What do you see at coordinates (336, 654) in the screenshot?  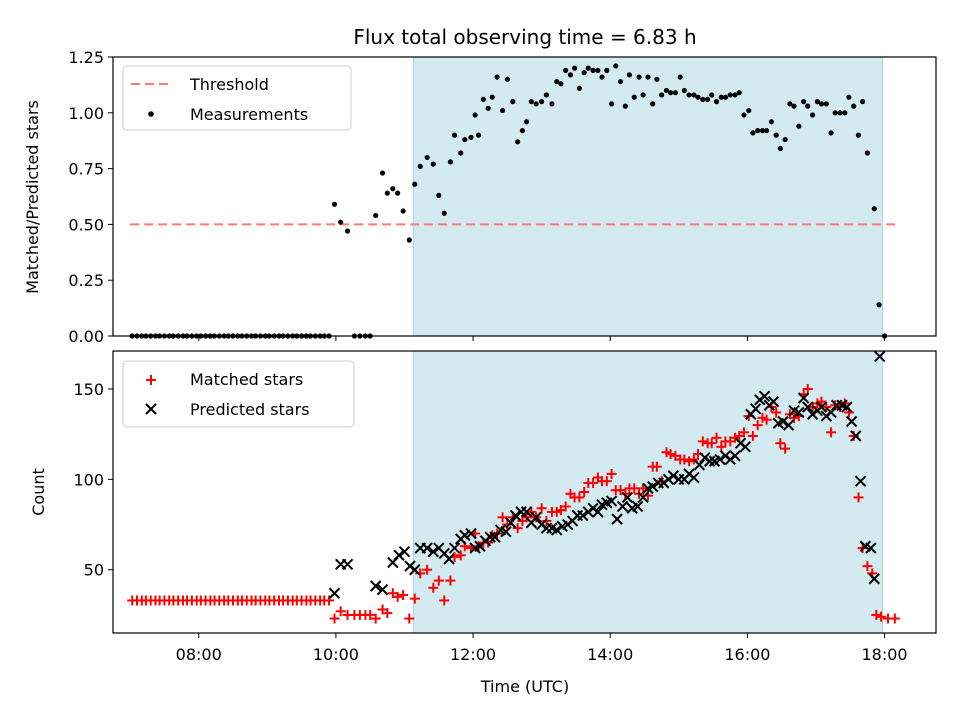 I see `x-tick-label: 10:00` at bounding box center [336, 654].